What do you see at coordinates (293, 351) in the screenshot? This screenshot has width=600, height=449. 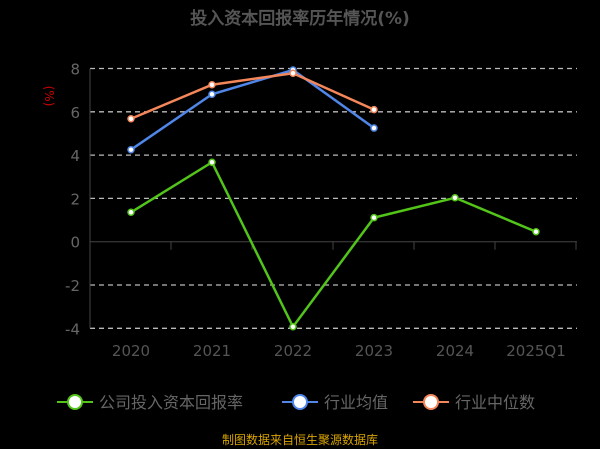 I see `x-tick-label: 2022` at bounding box center [293, 351].